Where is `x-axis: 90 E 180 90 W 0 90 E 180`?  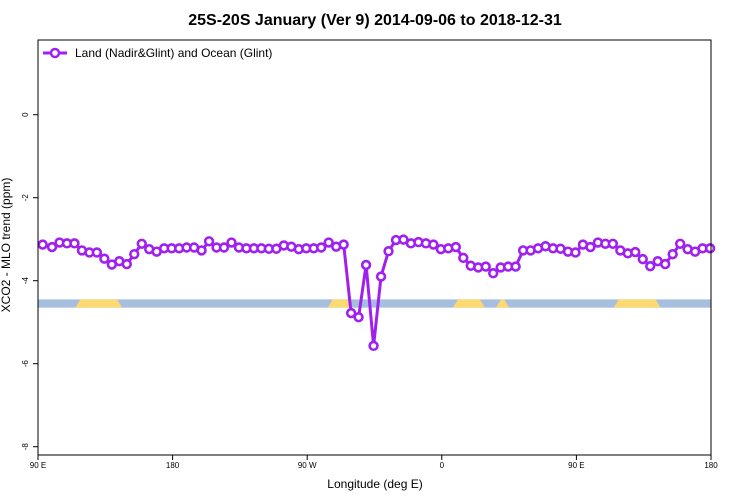
x-axis: 90 E 180 90 W 0 90 E 180 is located at coordinates (374, 462).